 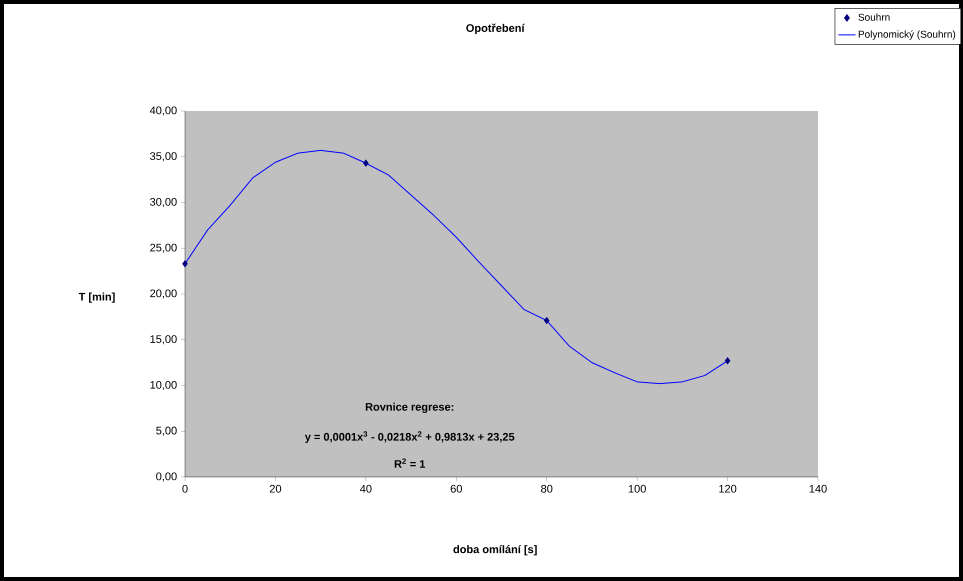 I want to click on y-tick-label: 10,00, so click(x=163, y=385).